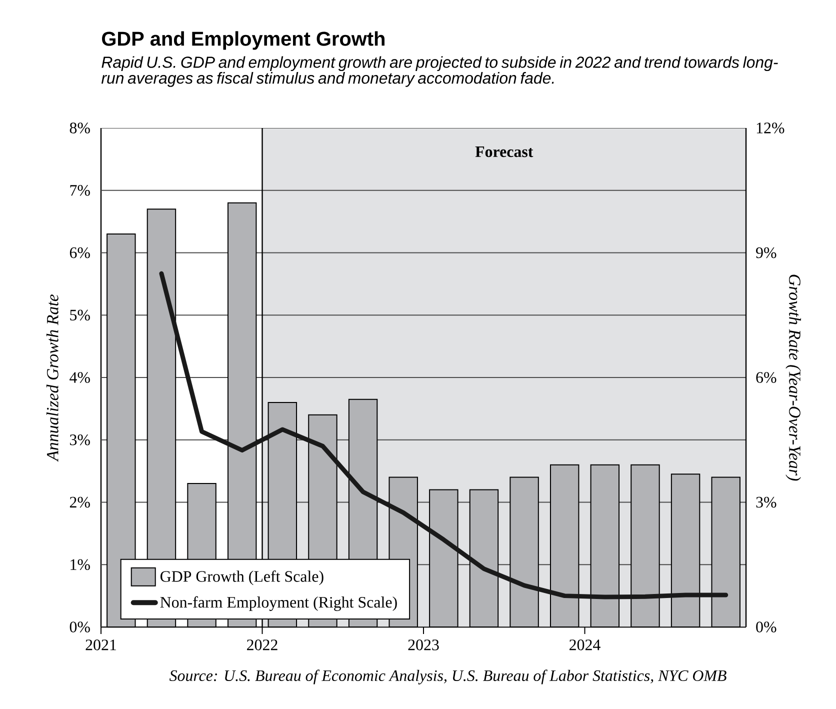  I want to click on y-axis-title: Annualized Growth Rate, so click(52, 378).